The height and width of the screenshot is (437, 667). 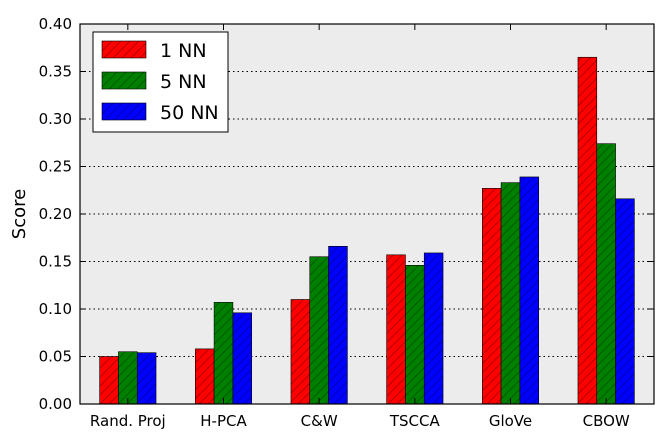 I want to click on y-tick-label: 0.15, so click(x=55, y=262).